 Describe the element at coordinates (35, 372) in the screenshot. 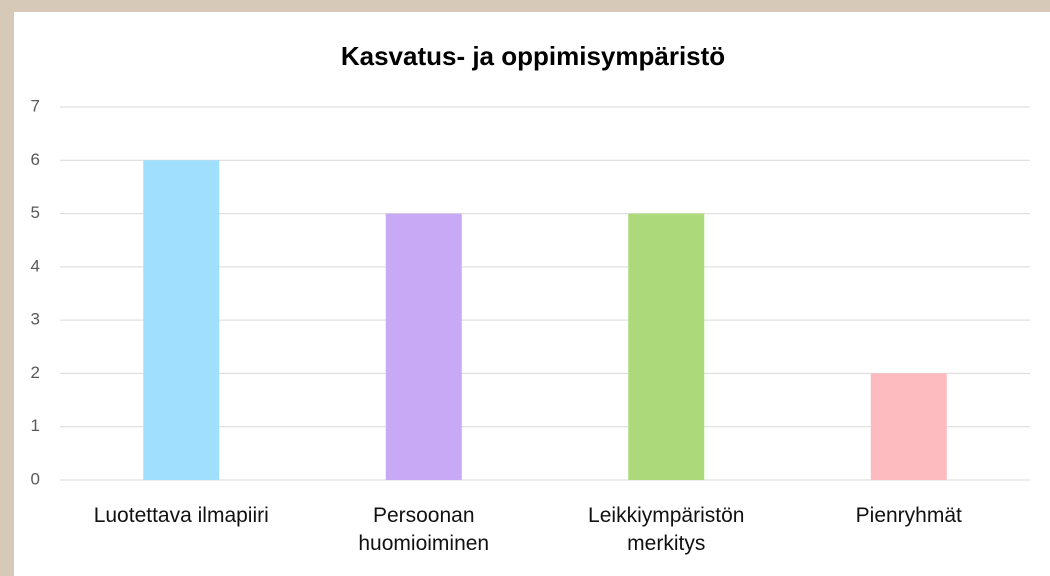

I see `y-tick-label: 2` at that location.